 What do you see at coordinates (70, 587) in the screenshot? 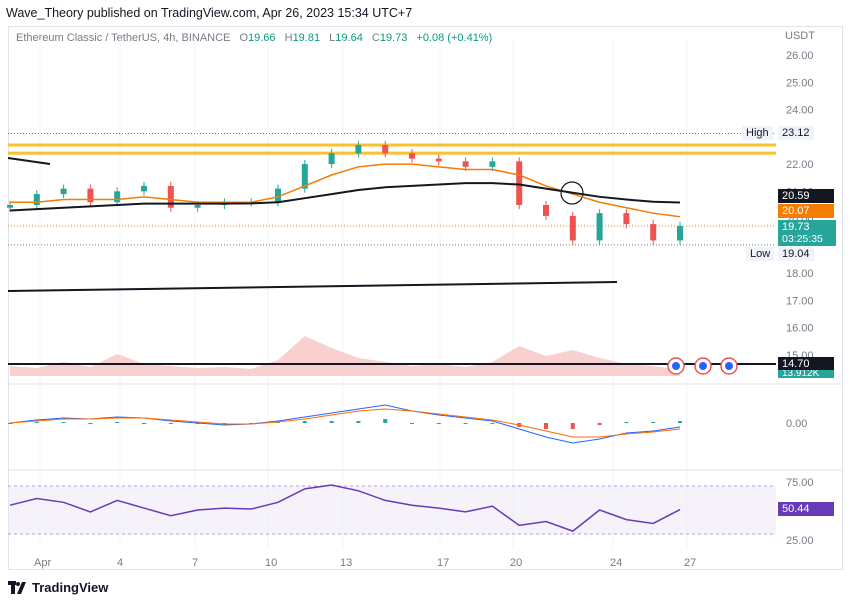
I see `tradingview-wordmark: TradingView` at bounding box center [70, 587].